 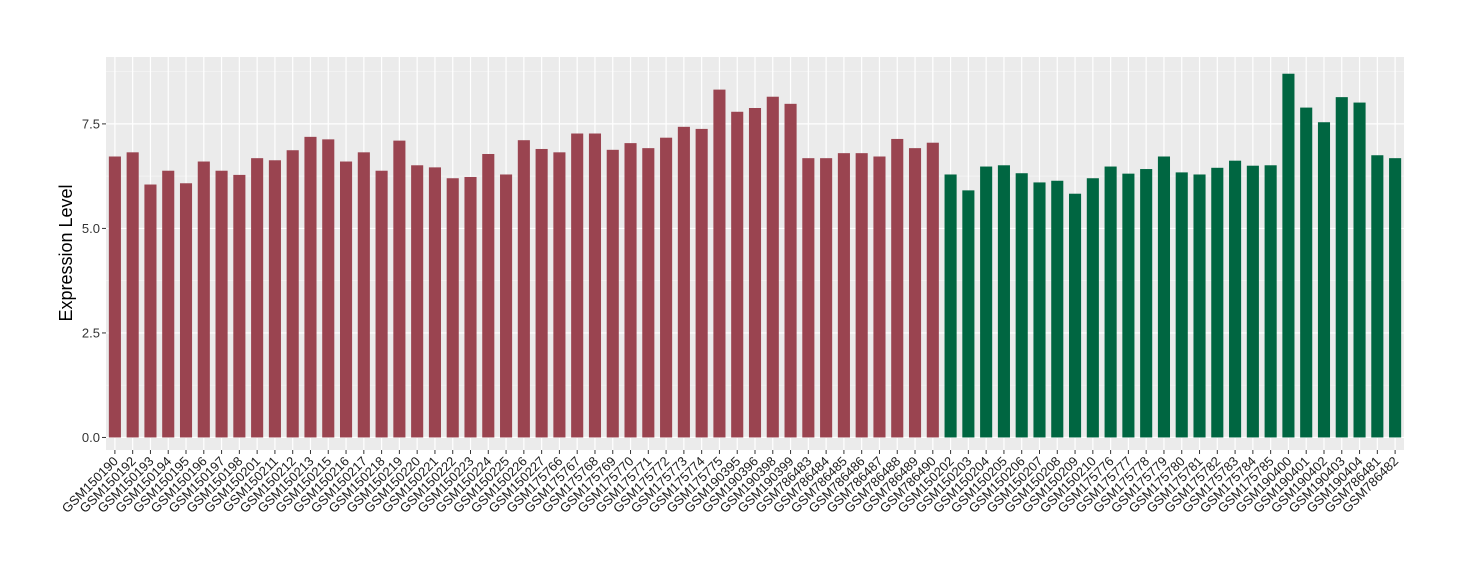 I want to click on bar-GSM150220, so click(x=417, y=301).